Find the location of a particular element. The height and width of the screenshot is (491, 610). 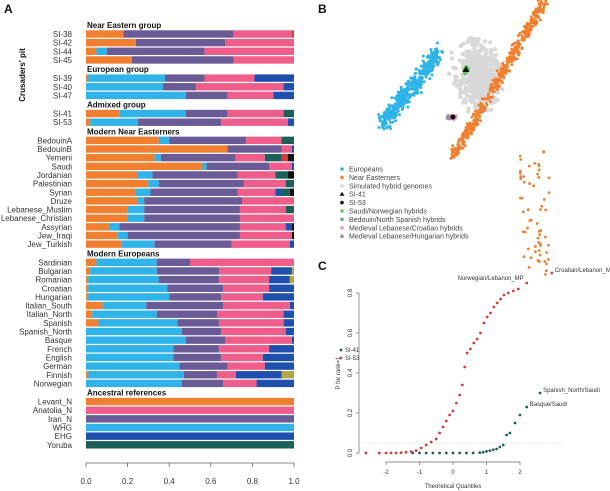

group-title: Ancestral references is located at coordinates (127, 393).